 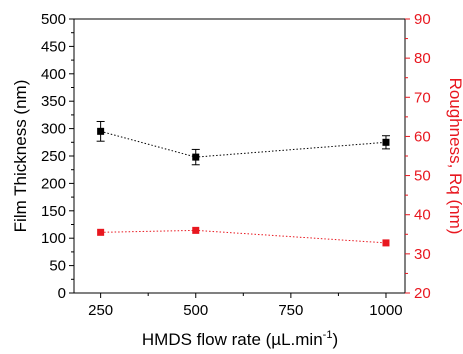 What do you see at coordinates (454, 156) in the screenshot?
I see `y-right-title: Roughness, Rq (nm)` at bounding box center [454, 156].